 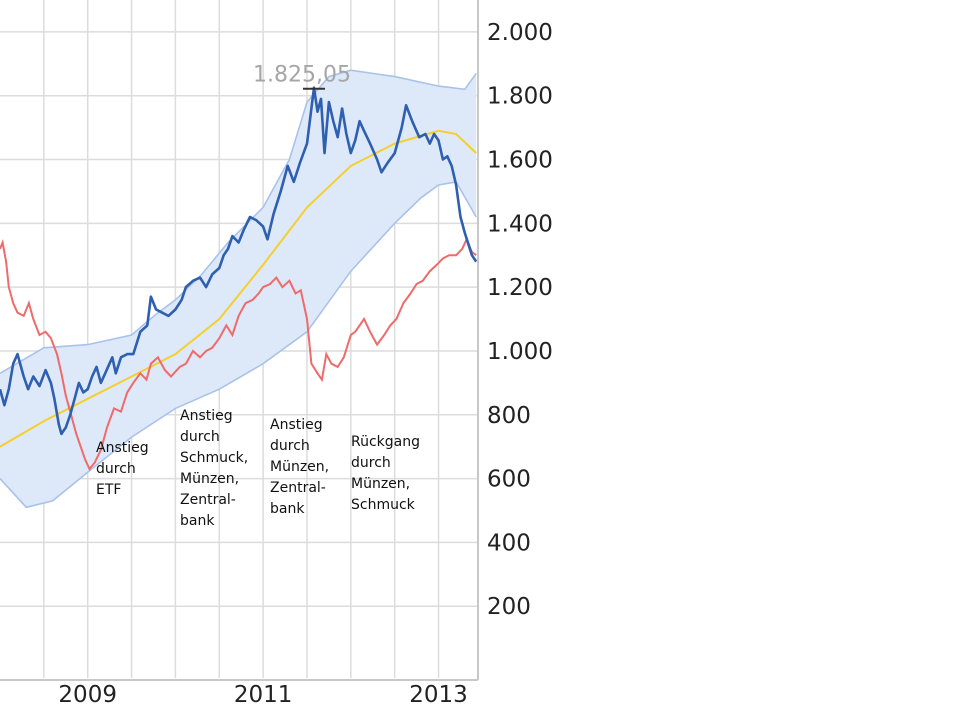 I want to click on y-tick-label: 1.600, so click(x=520, y=161).